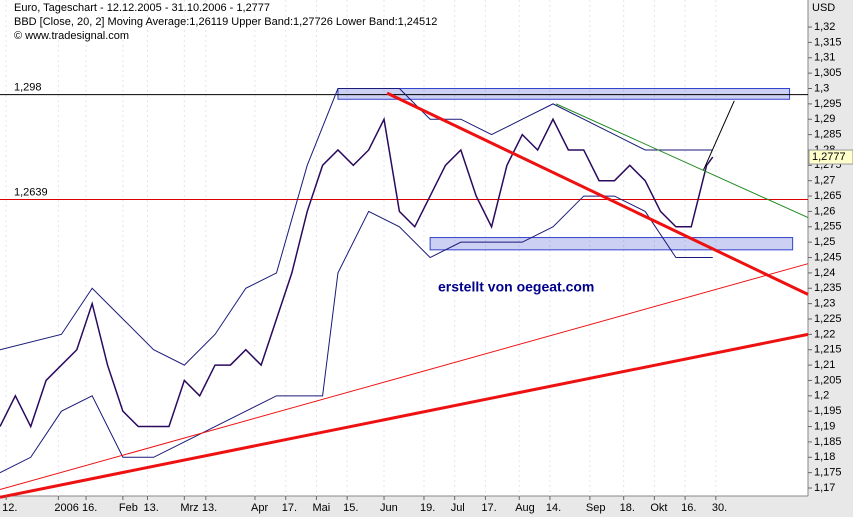 The height and width of the screenshot is (517, 853). What do you see at coordinates (596, 508) in the screenshot?
I see `x-tick-label: Sep` at bounding box center [596, 508].